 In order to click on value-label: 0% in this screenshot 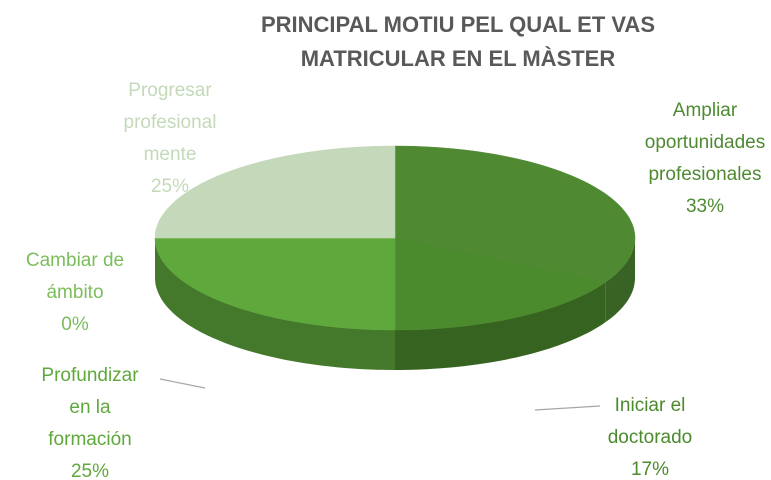, I will do `click(75, 324)`.